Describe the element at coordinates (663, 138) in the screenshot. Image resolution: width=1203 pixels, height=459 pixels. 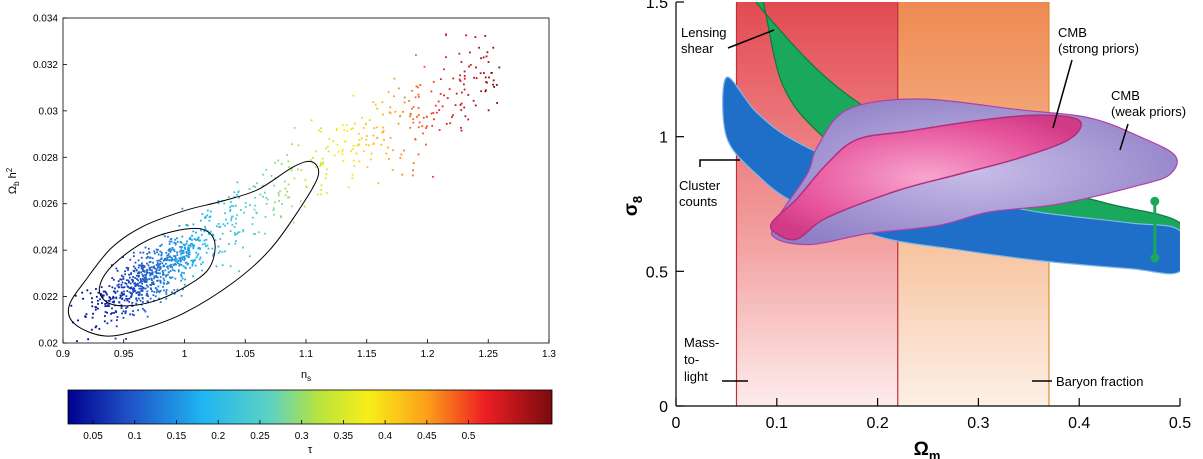
I see `y-tick-label: 1` at that location.